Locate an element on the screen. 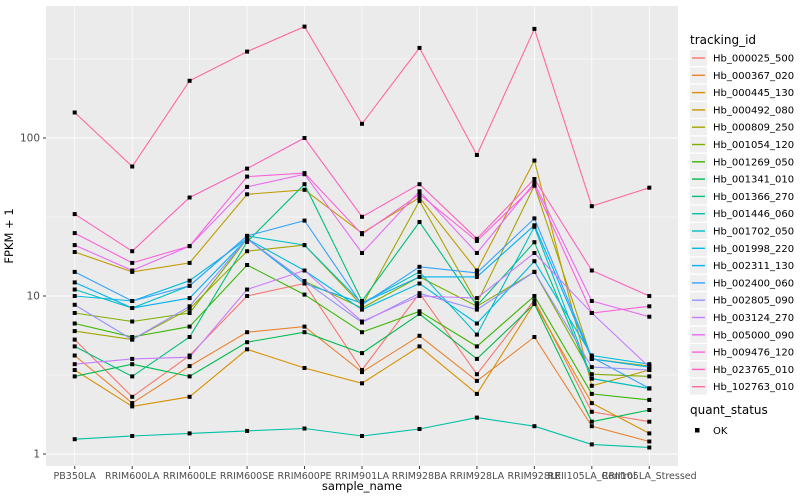  legend-item: Hb_009476_120 is located at coordinates (742, 352).